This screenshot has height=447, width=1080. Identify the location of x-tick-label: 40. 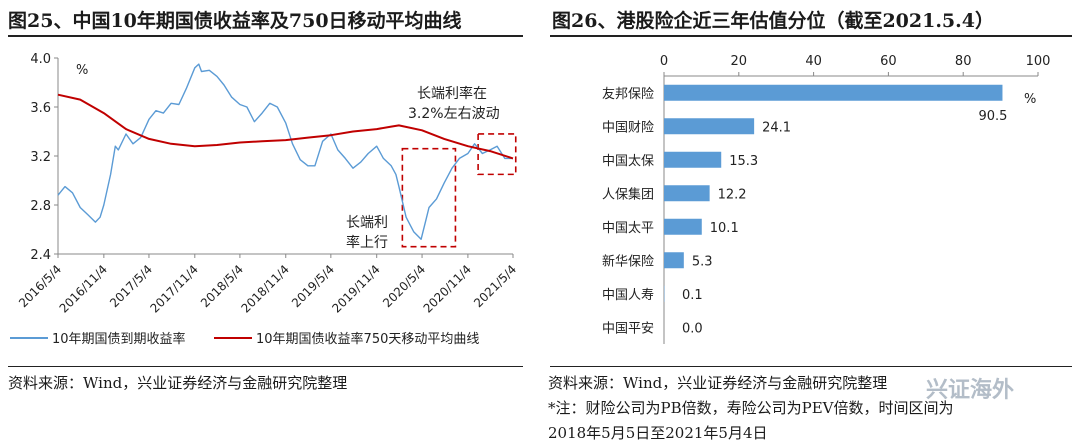
(813, 61).